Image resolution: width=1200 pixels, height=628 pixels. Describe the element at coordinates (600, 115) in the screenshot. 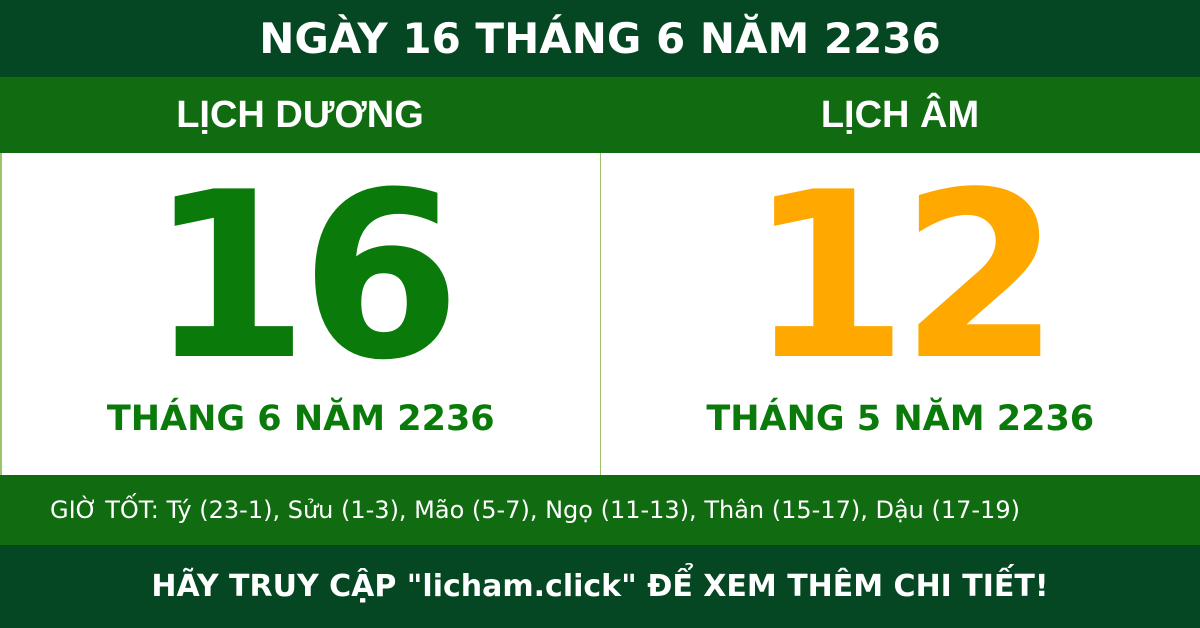

I see `calendar-headers: LỊCH DƯƠNG LỊCH ÂM` at that location.